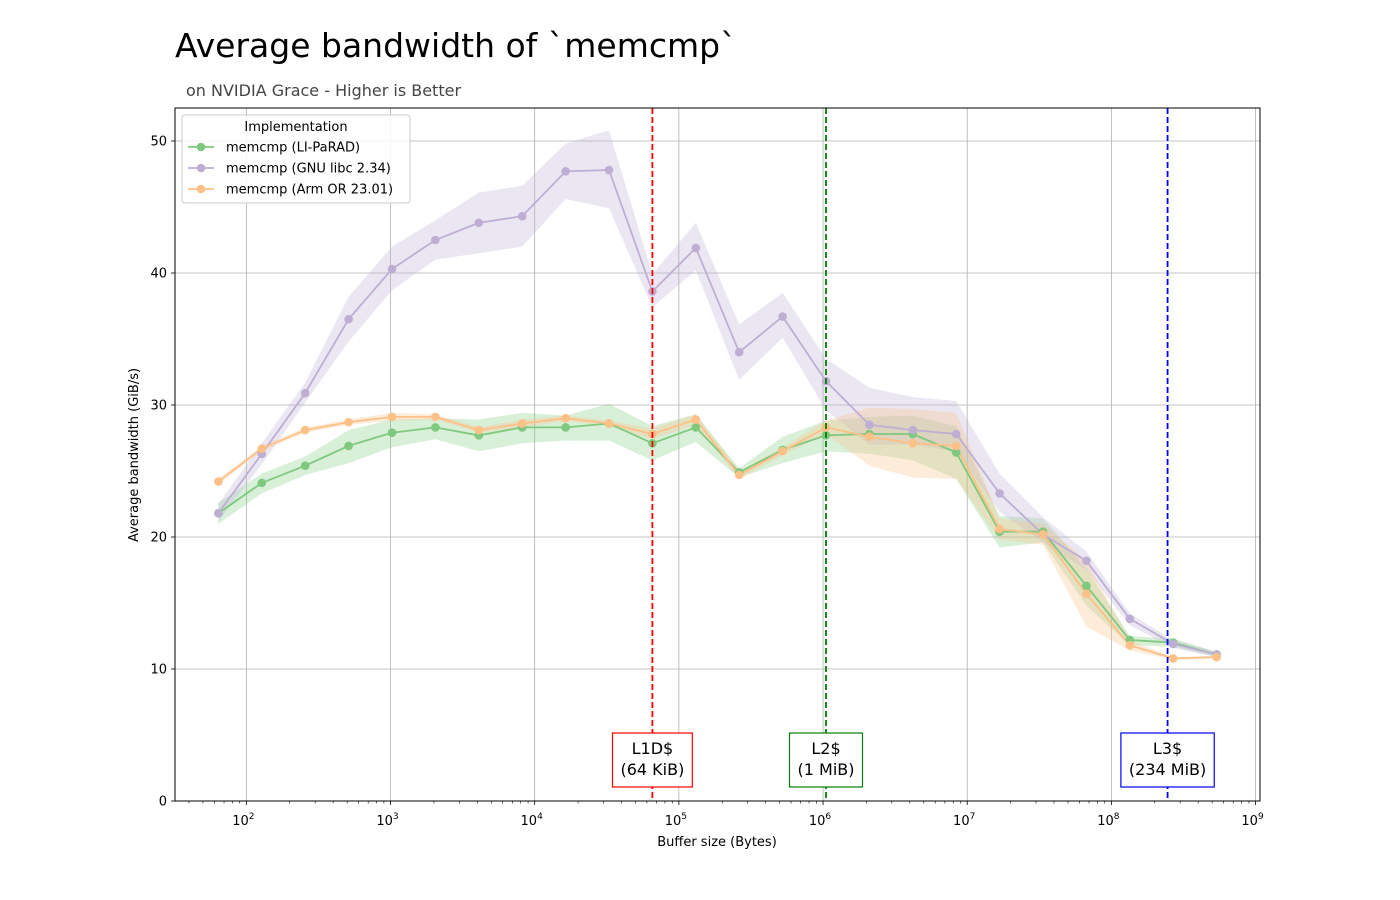  Describe the element at coordinates (163, 802) in the screenshot. I see `y-tick-label: 0` at that location.